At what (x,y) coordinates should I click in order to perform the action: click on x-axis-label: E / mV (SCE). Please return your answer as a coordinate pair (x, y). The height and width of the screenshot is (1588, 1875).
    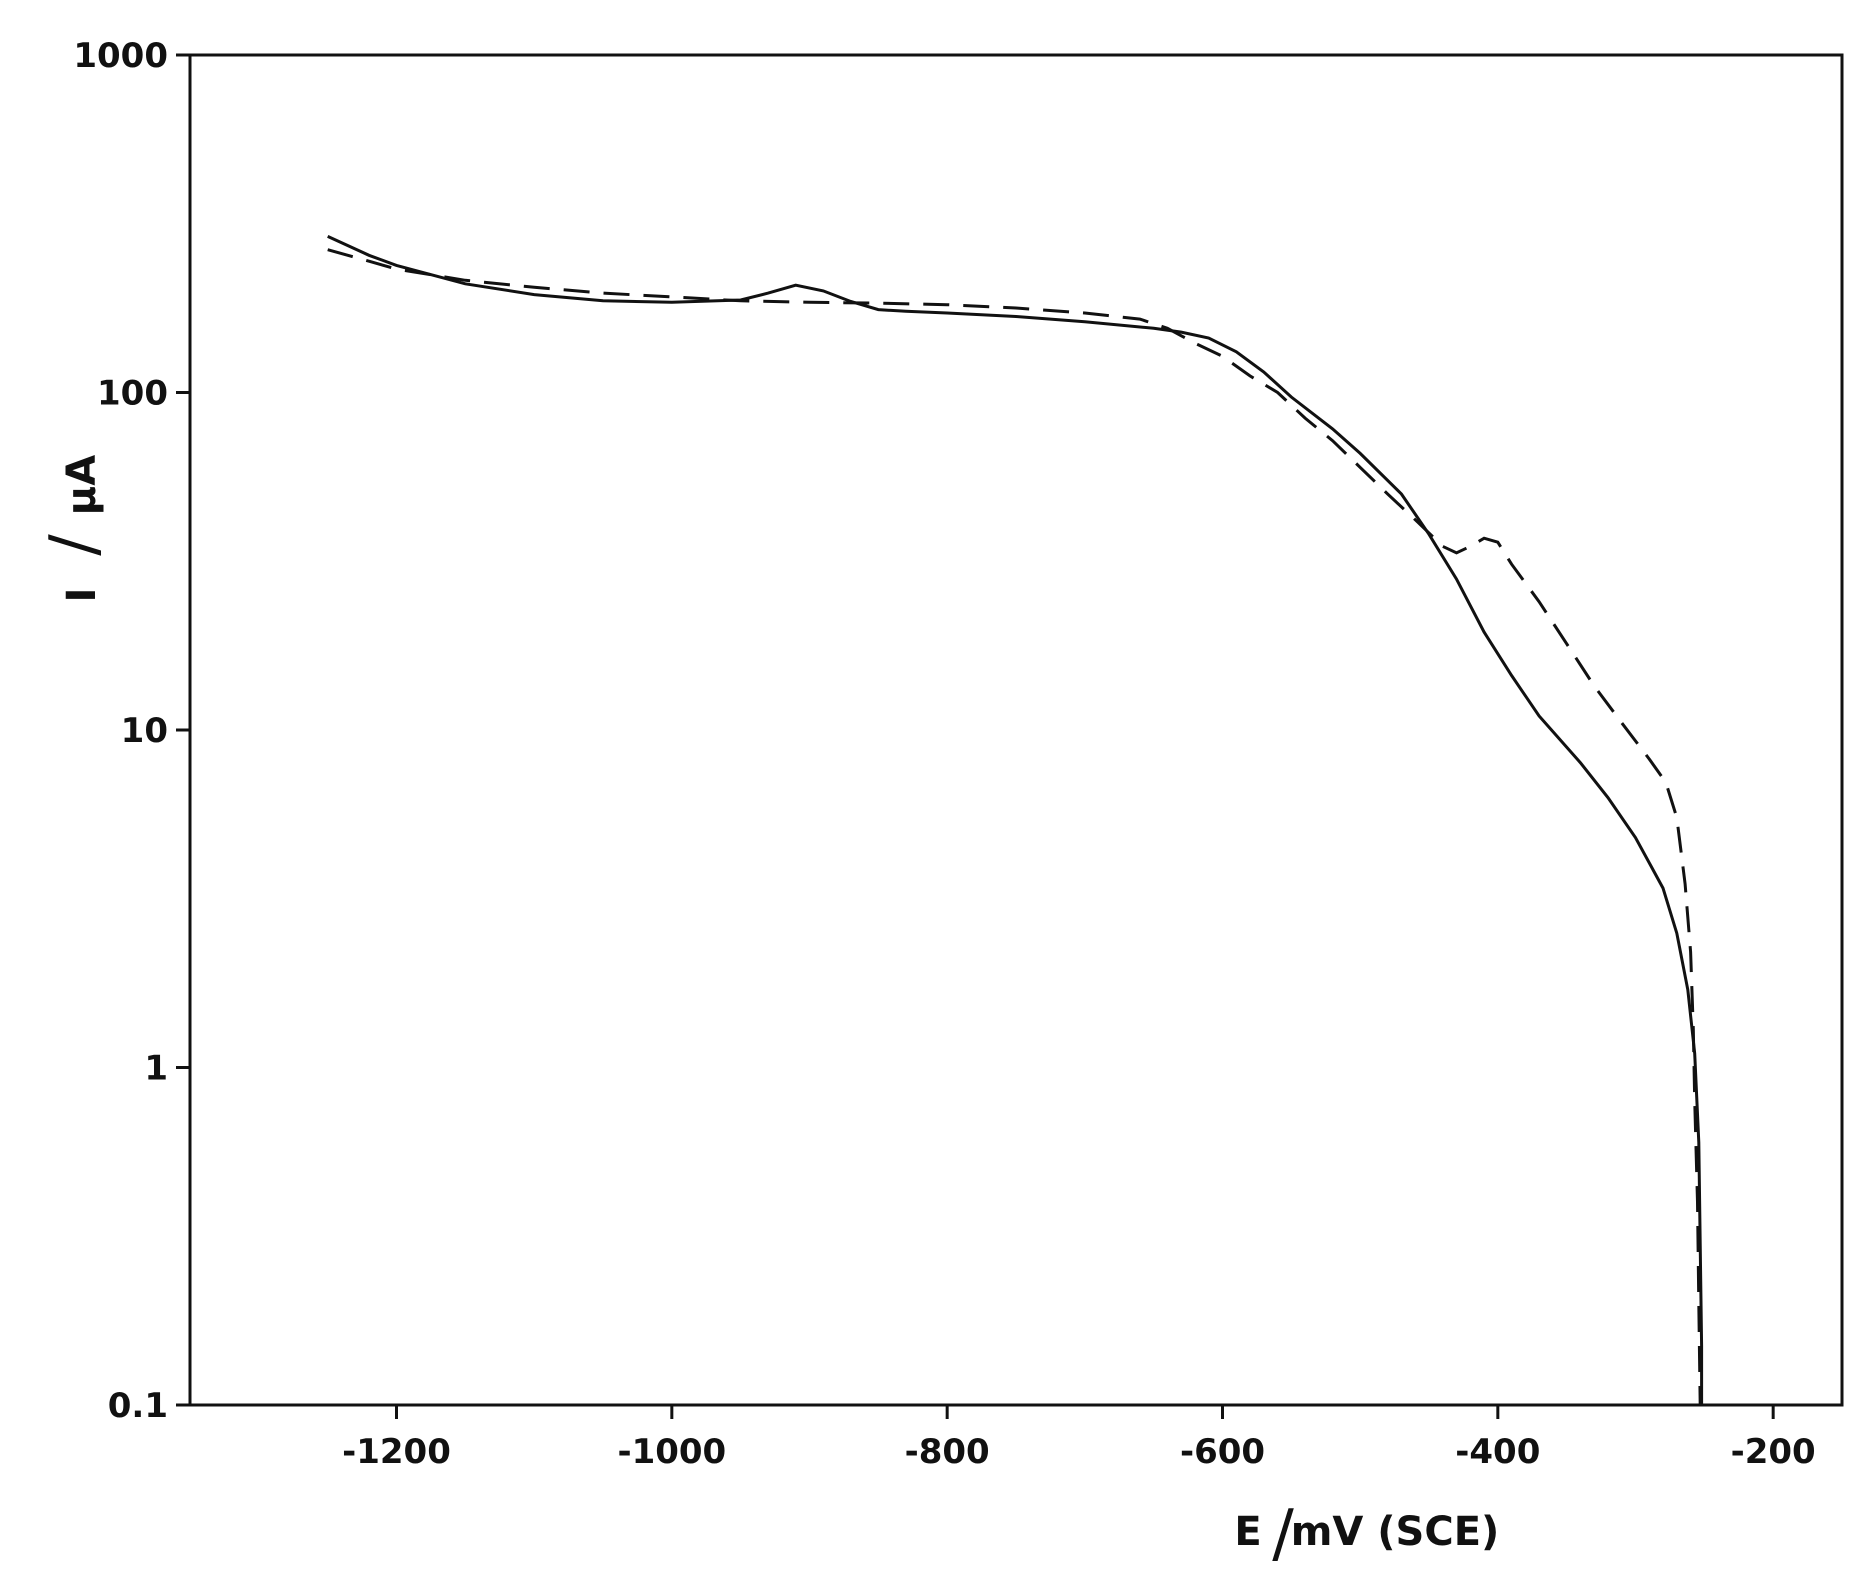
    Looking at the image, I should click on (1366, 1534).